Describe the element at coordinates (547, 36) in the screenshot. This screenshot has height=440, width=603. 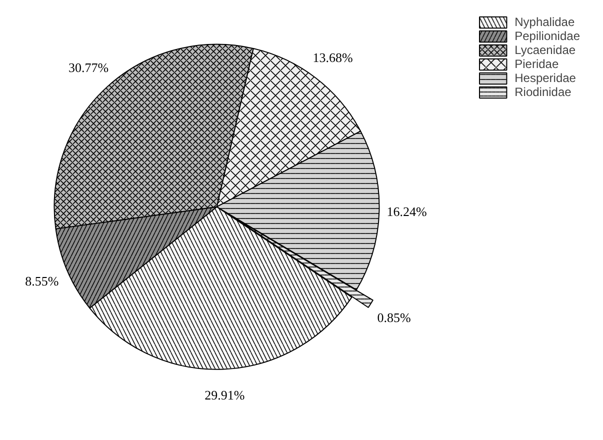
I see `legend-label: Pepilionidae` at that location.